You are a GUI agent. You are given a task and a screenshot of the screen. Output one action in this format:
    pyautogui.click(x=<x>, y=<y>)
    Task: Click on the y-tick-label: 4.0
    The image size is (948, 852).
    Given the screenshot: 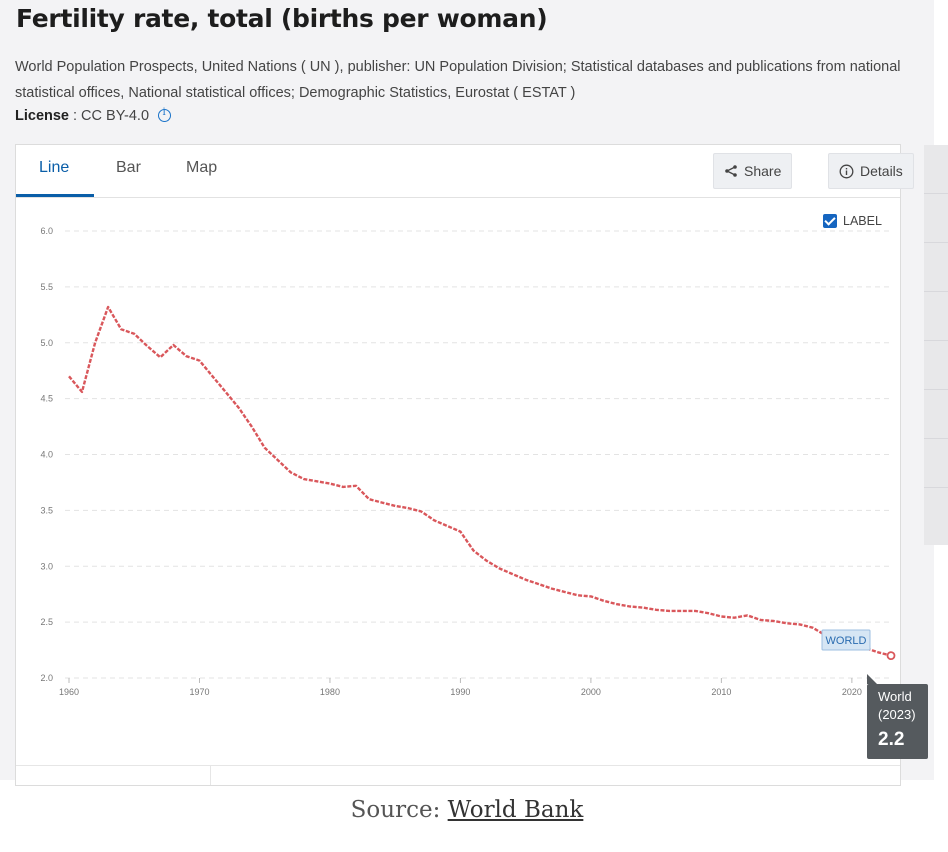 What is the action you would take?
    pyautogui.click(x=46, y=455)
    